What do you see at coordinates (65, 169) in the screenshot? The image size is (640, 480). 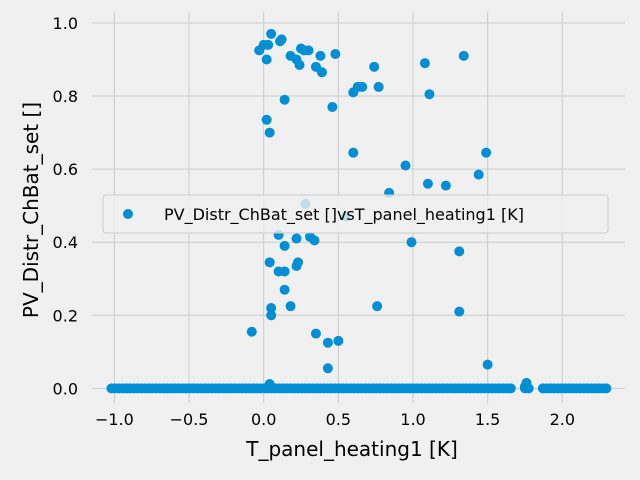 I see `y-tick-label: 0.6` at bounding box center [65, 169].